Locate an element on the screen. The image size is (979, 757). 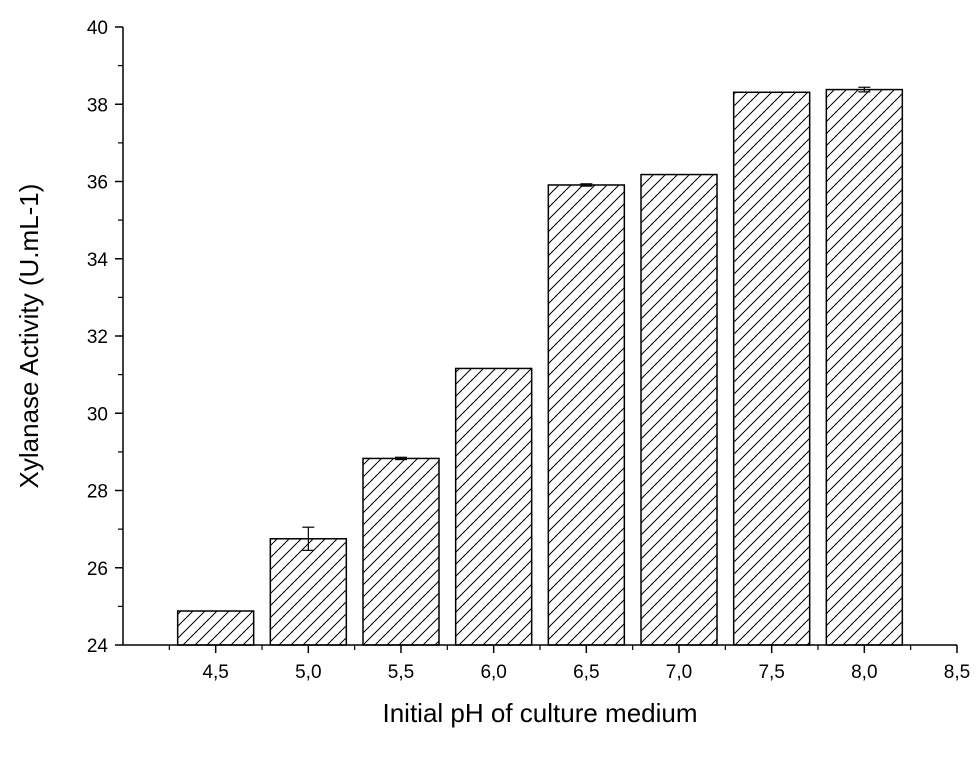
y-tick-label: 24 is located at coordinates (98, 646).